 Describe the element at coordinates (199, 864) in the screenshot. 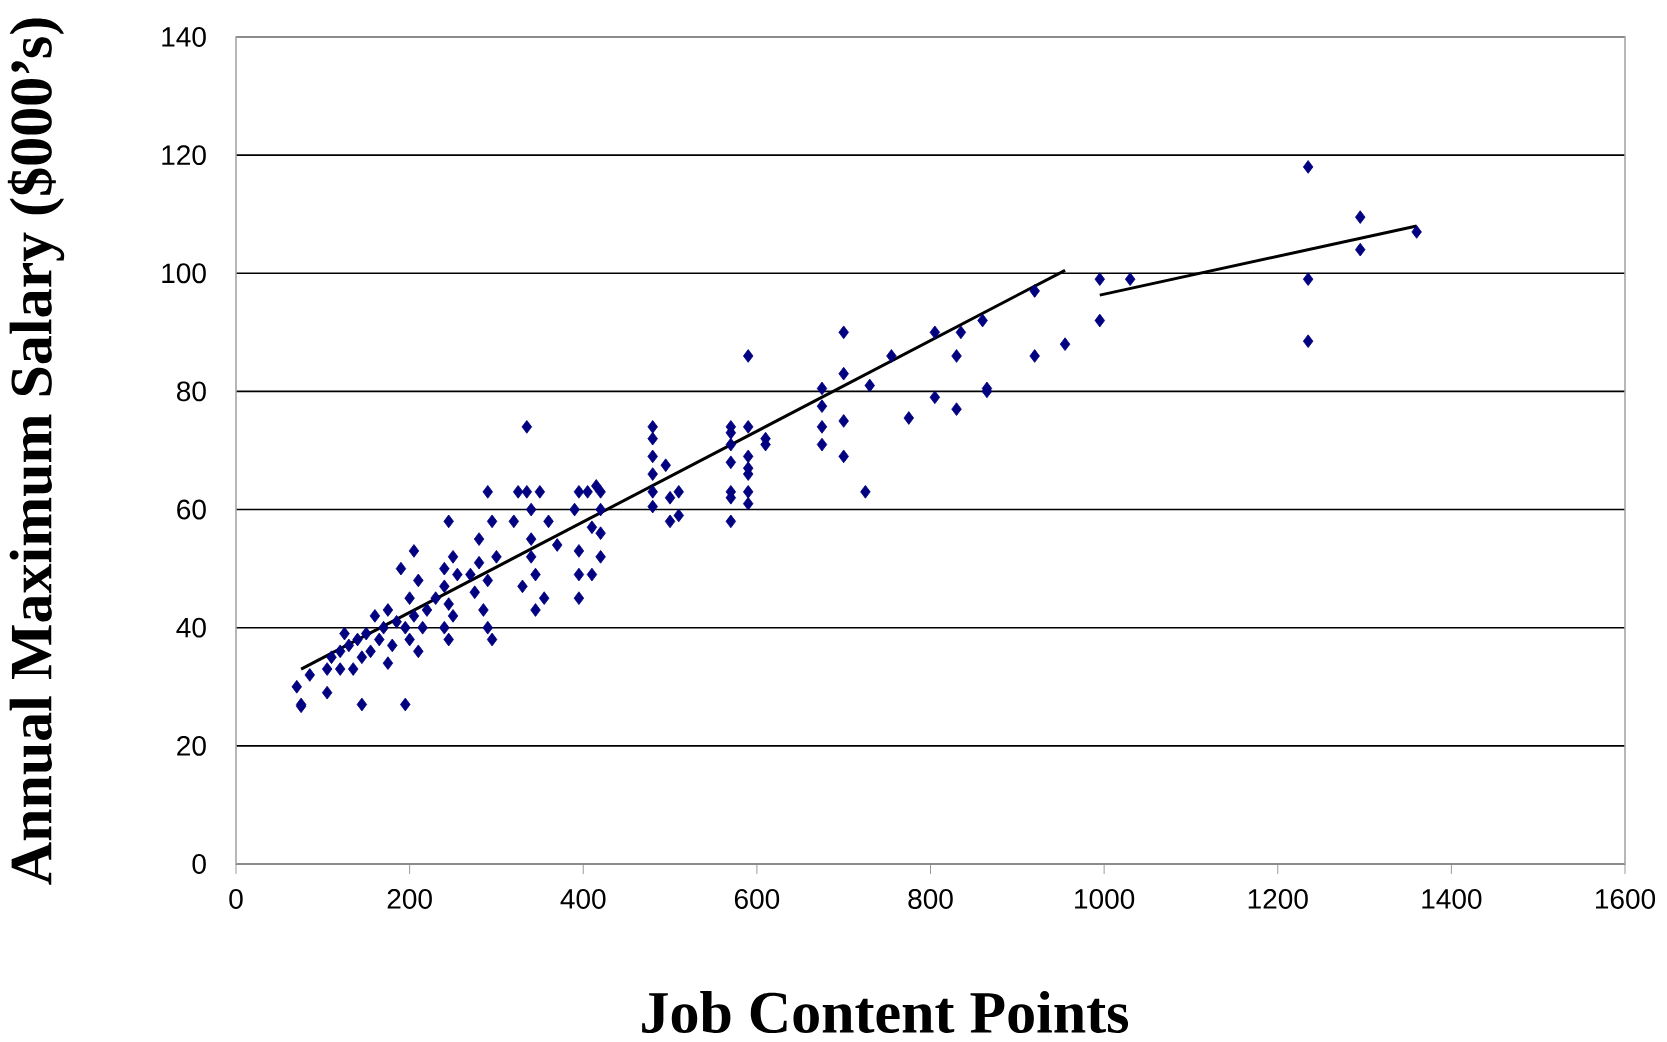

I see `y-tick-label: 0` at that location.